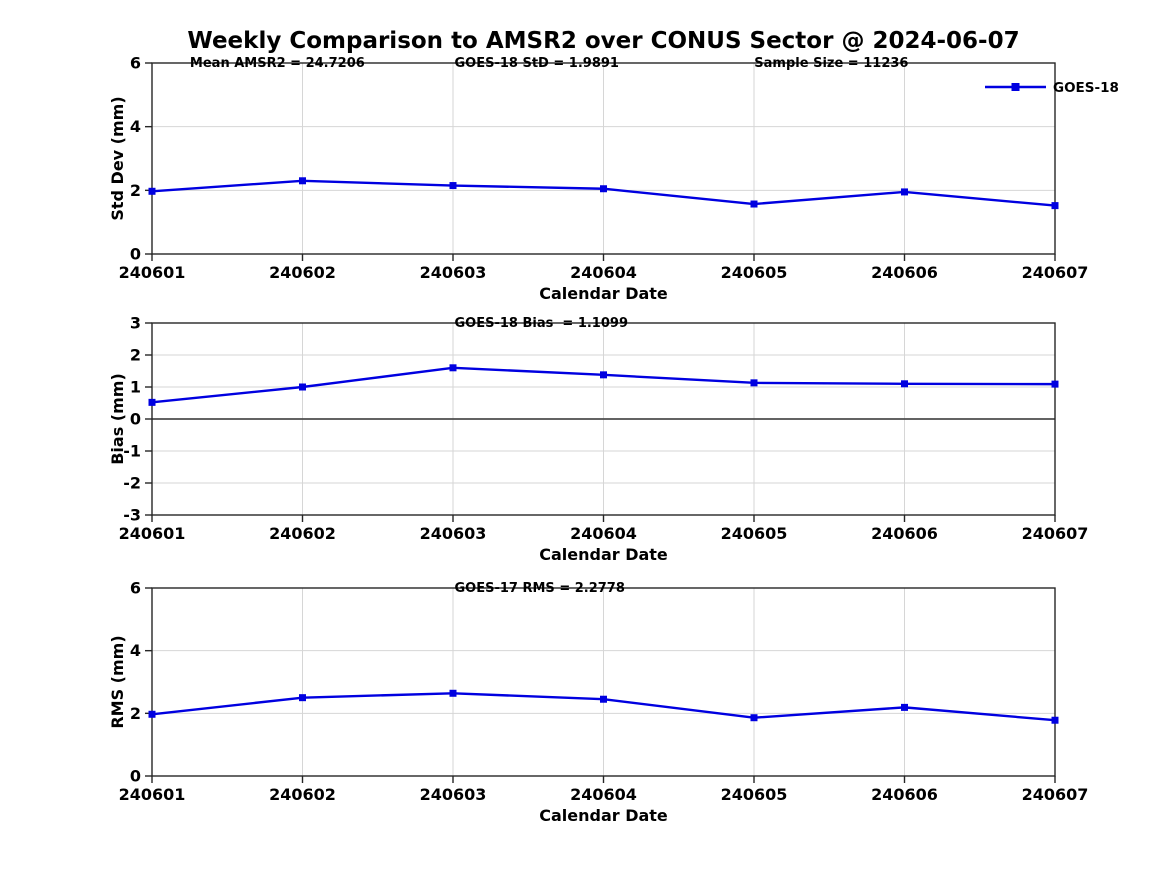 The height and width of the screenshot is (875, 1167). I want to click on annotation: Mean AMSR2 = 24.7206, so click(277, 63).